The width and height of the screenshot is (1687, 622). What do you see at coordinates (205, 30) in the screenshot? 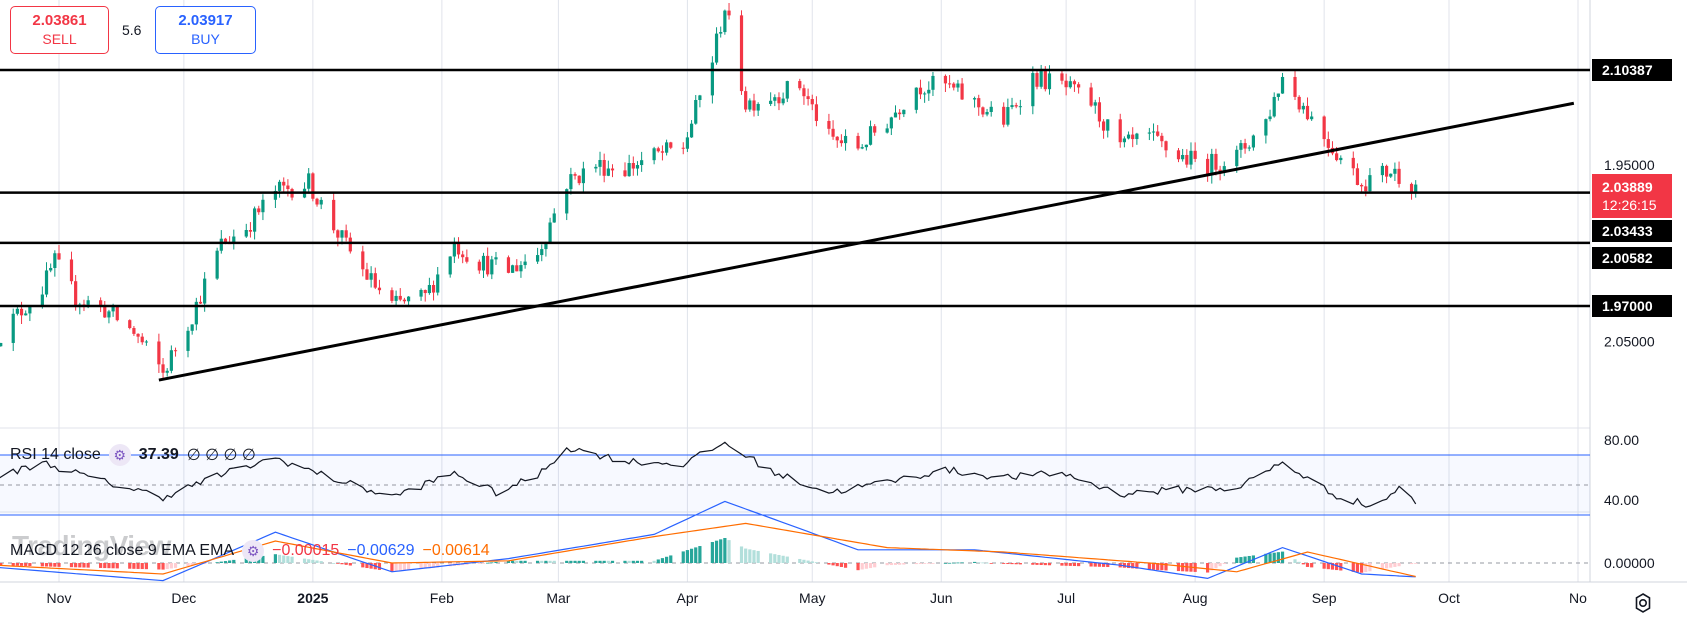
I see `buy-button: 2.03917 BUY` at bounding box center [205, 30].